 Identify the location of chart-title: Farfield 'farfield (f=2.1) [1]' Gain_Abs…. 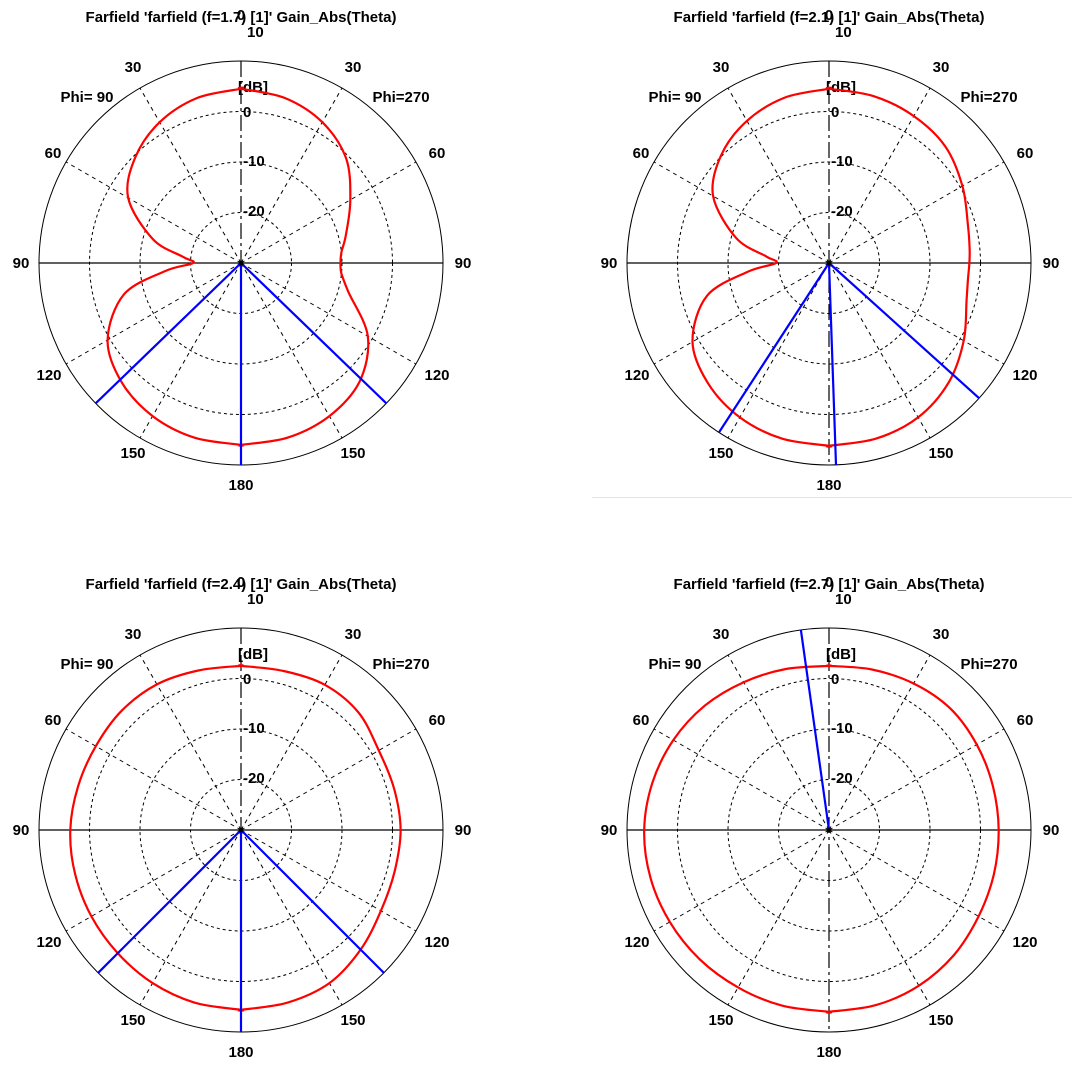
(829, 17).